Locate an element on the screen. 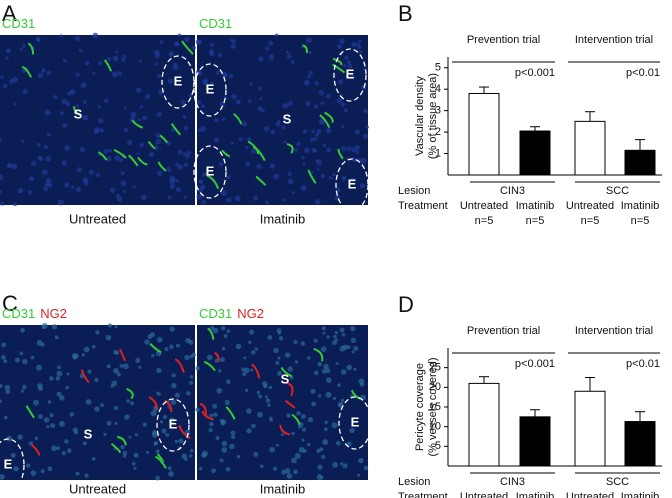  panel-label: B is located at coordinates (405, 13).